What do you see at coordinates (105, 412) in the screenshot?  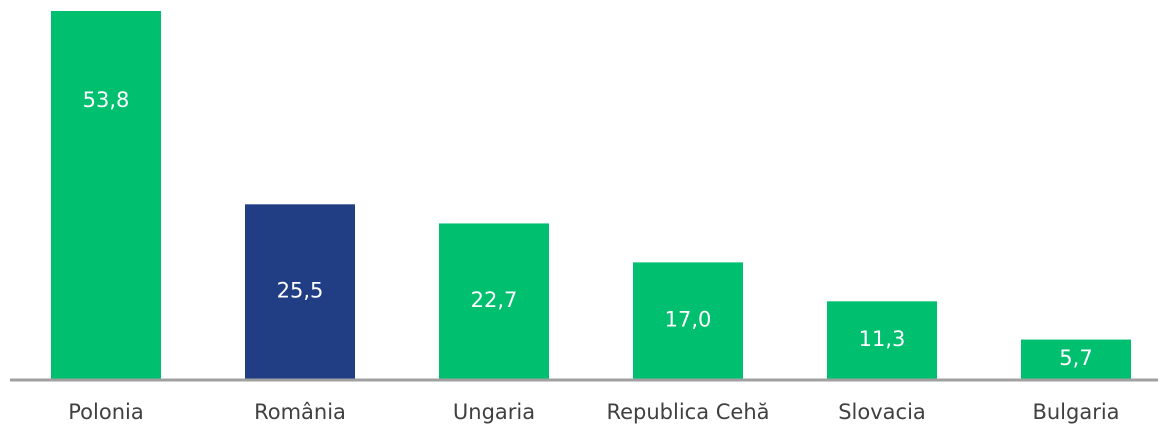 I see `x-tick-label: Polonia` at bounding box center [105, 412].